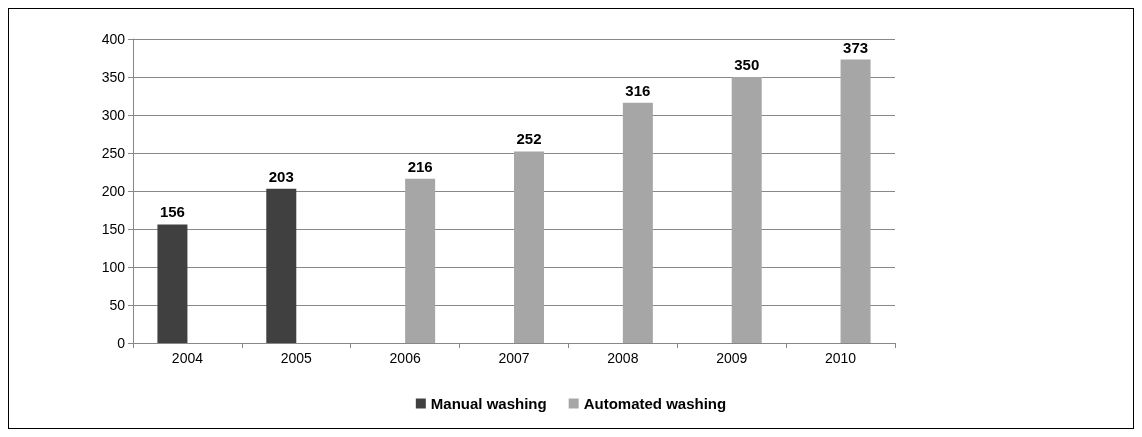 The height and width of the screenshot is (437, 1142). What do you see at coordinates (732, 358) in the screenshot?
I see `x-tick-label: 2009` at bounding box center [732, 358].